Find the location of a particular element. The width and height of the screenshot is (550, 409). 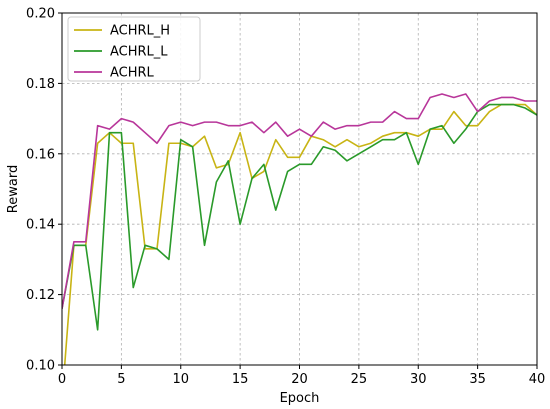

x-tick-label: 20 is located at coordinates (299, 379).